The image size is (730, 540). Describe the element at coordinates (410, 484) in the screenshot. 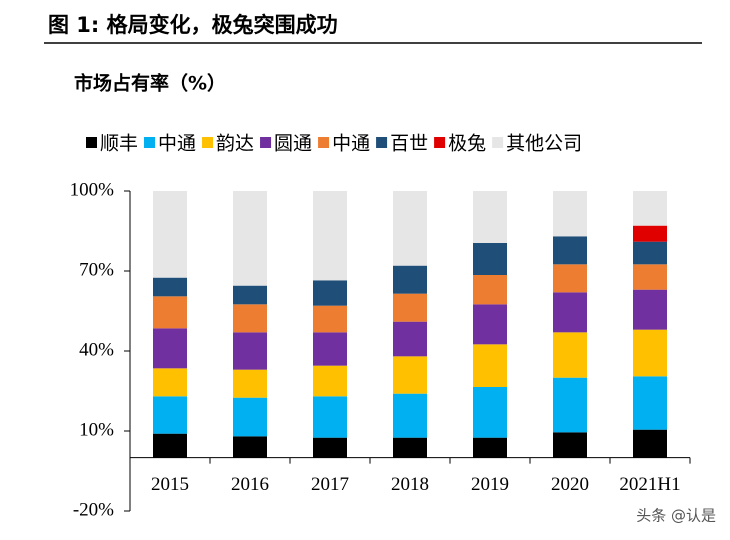

I see `x-tick-label: 2018` at that location.